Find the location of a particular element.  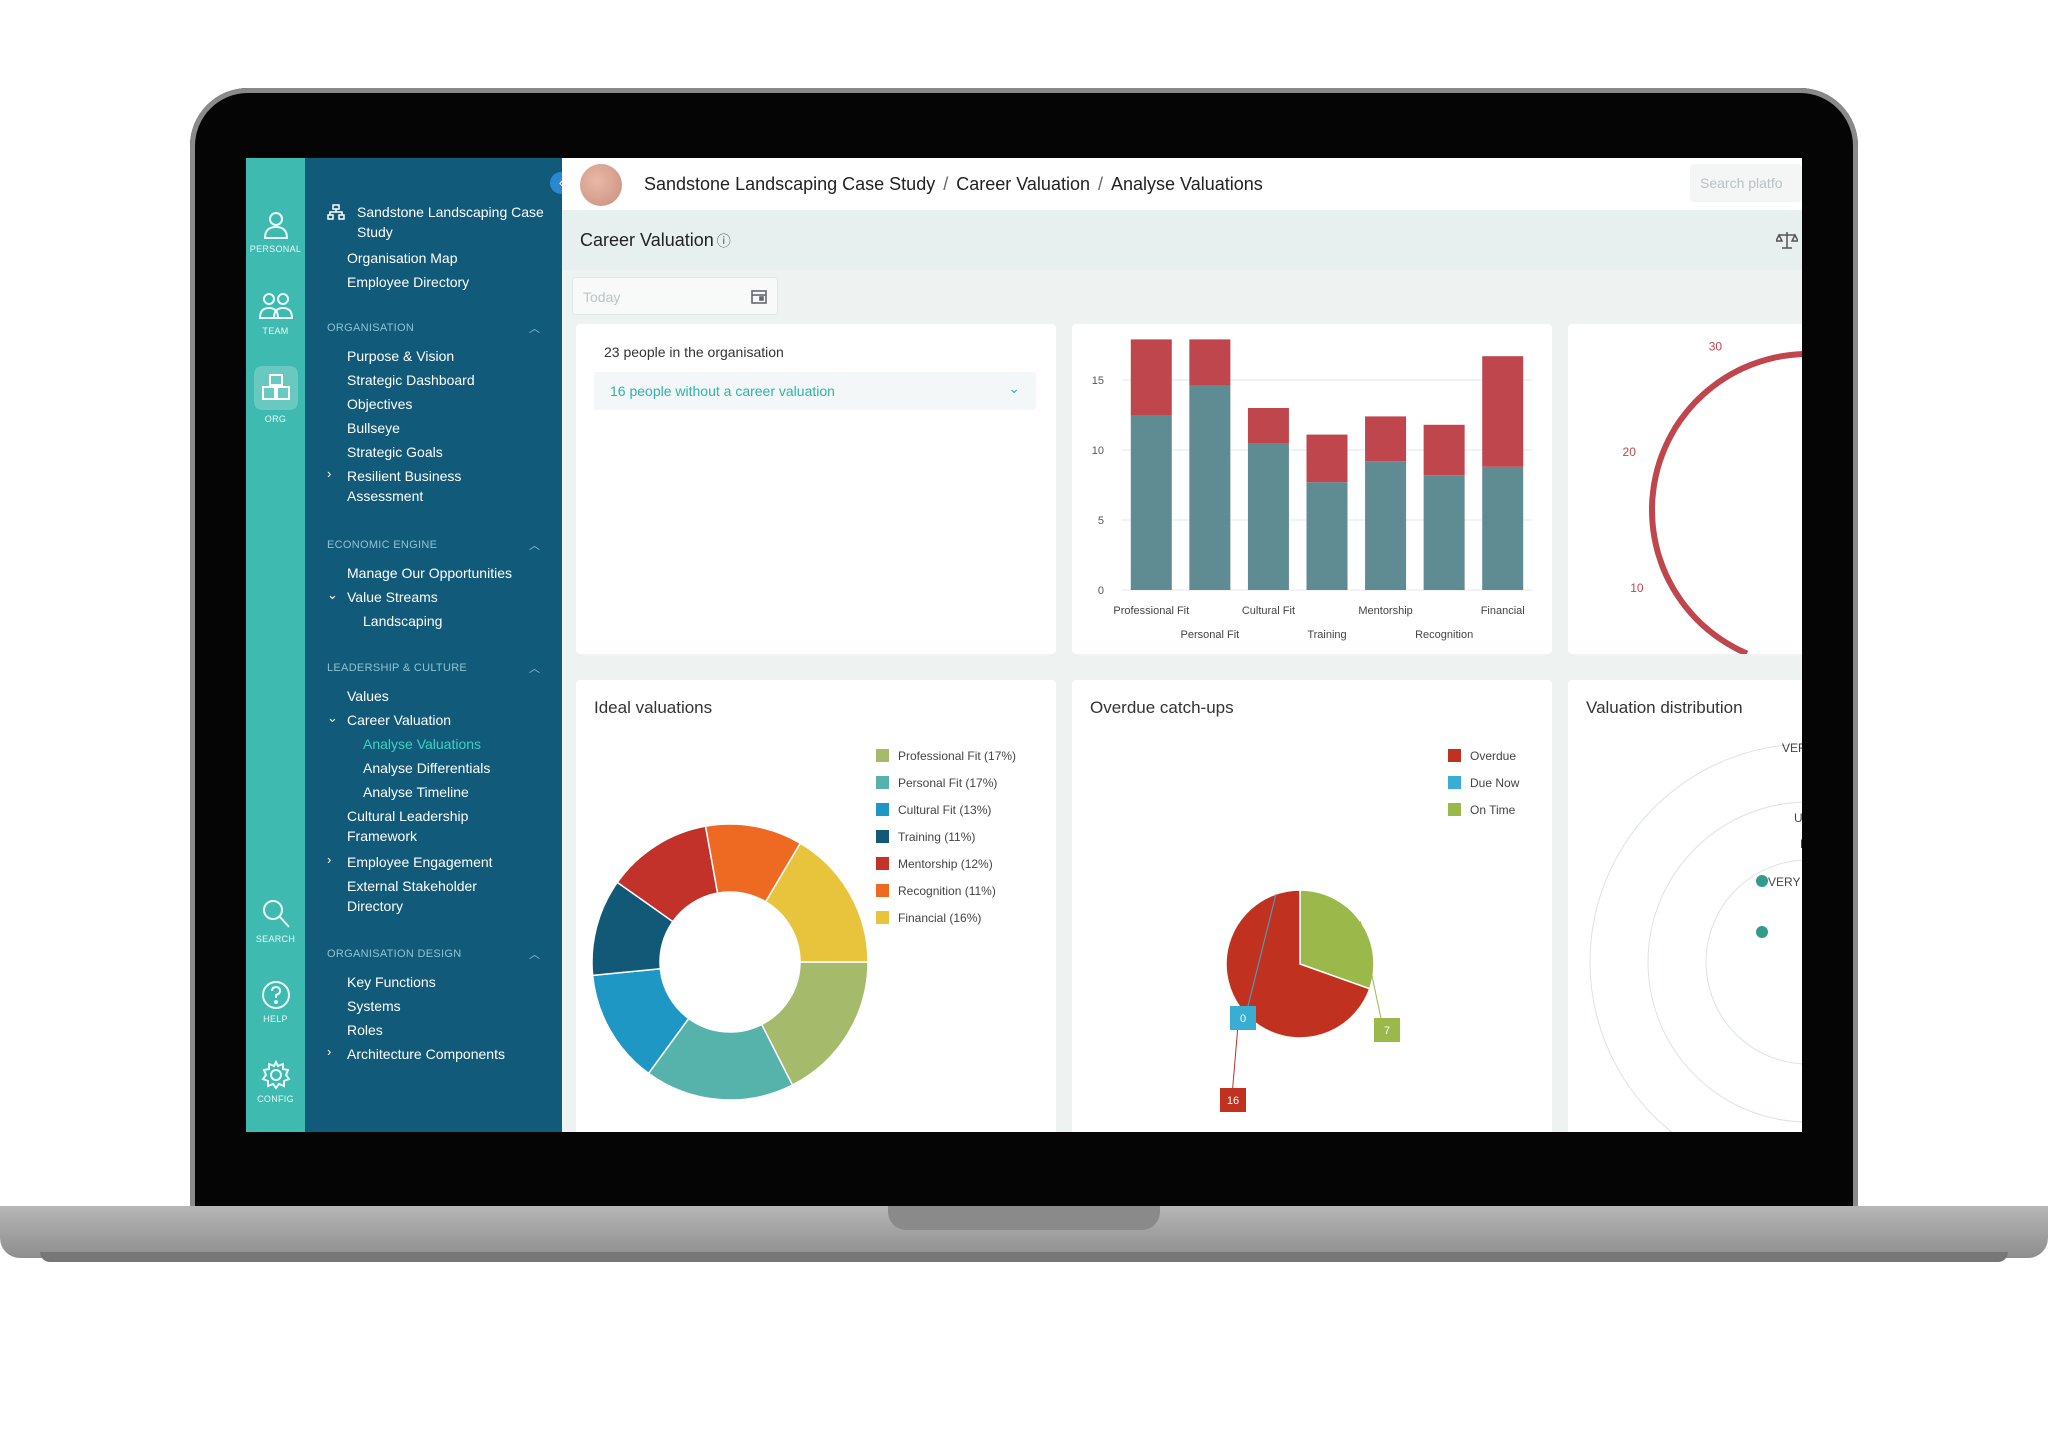

rail-personal: PERSONAL is located at coordinates (275, 232).